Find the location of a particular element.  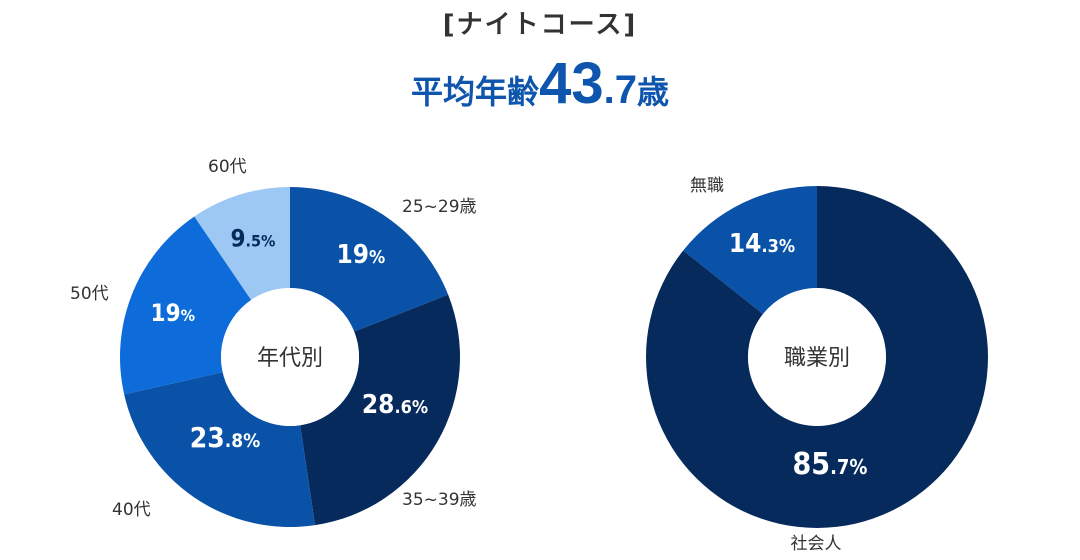

slice-25~29歳 is located at coordinates (369, 259).